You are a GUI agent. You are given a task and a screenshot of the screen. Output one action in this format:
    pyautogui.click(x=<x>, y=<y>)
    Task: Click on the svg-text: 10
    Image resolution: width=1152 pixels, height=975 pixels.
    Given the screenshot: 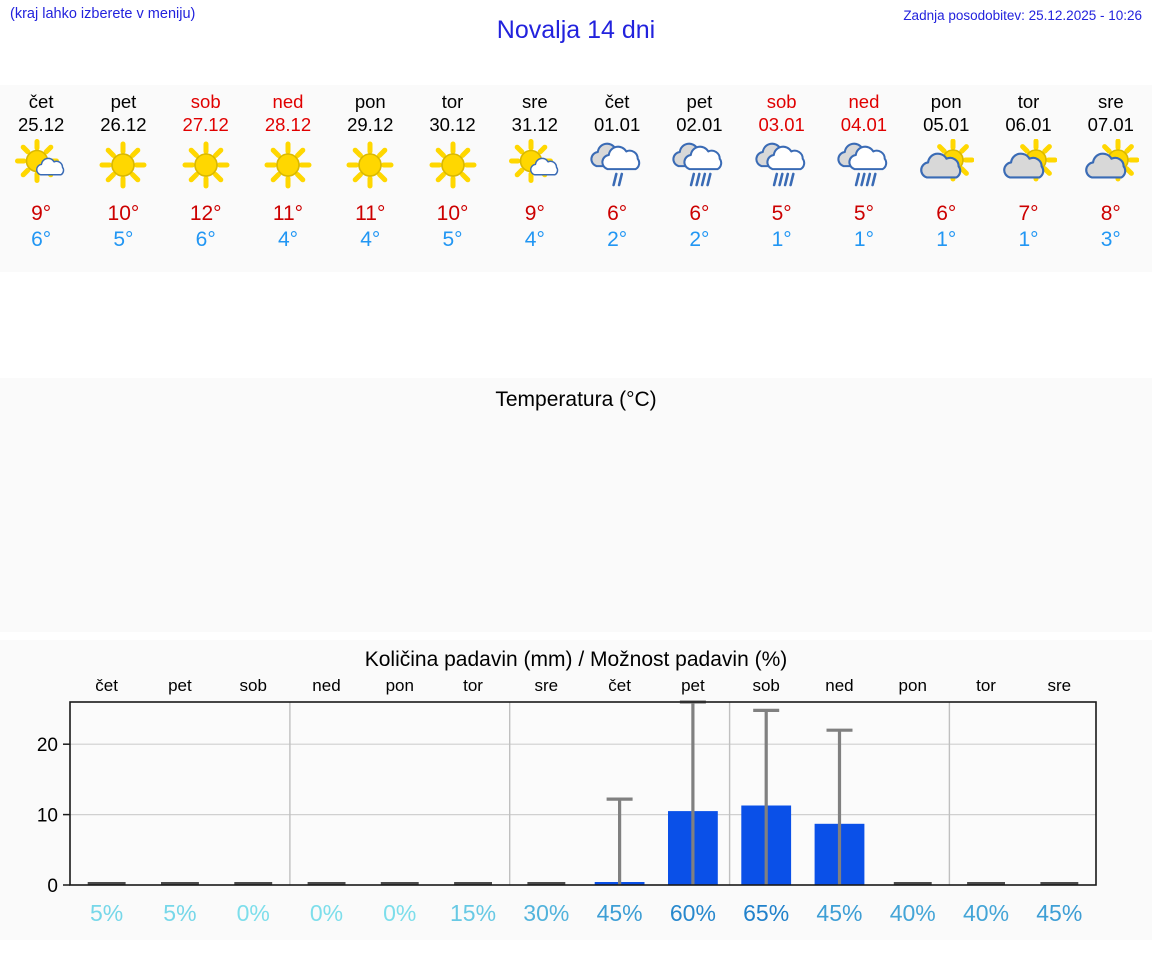 What is the action you would take?
    pyautogui.click(x=47, y=816)
    